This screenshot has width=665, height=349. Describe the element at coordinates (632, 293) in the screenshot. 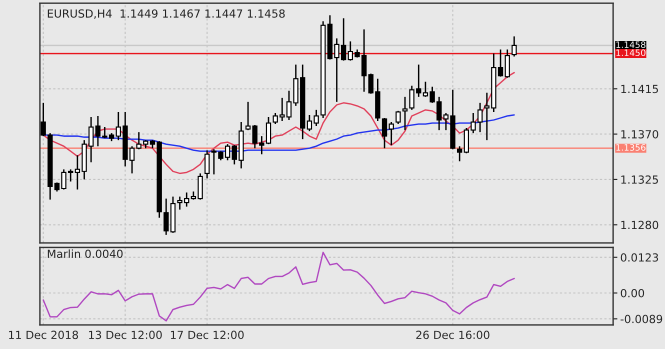

I see `y-tick-label: 0.00` at that location.